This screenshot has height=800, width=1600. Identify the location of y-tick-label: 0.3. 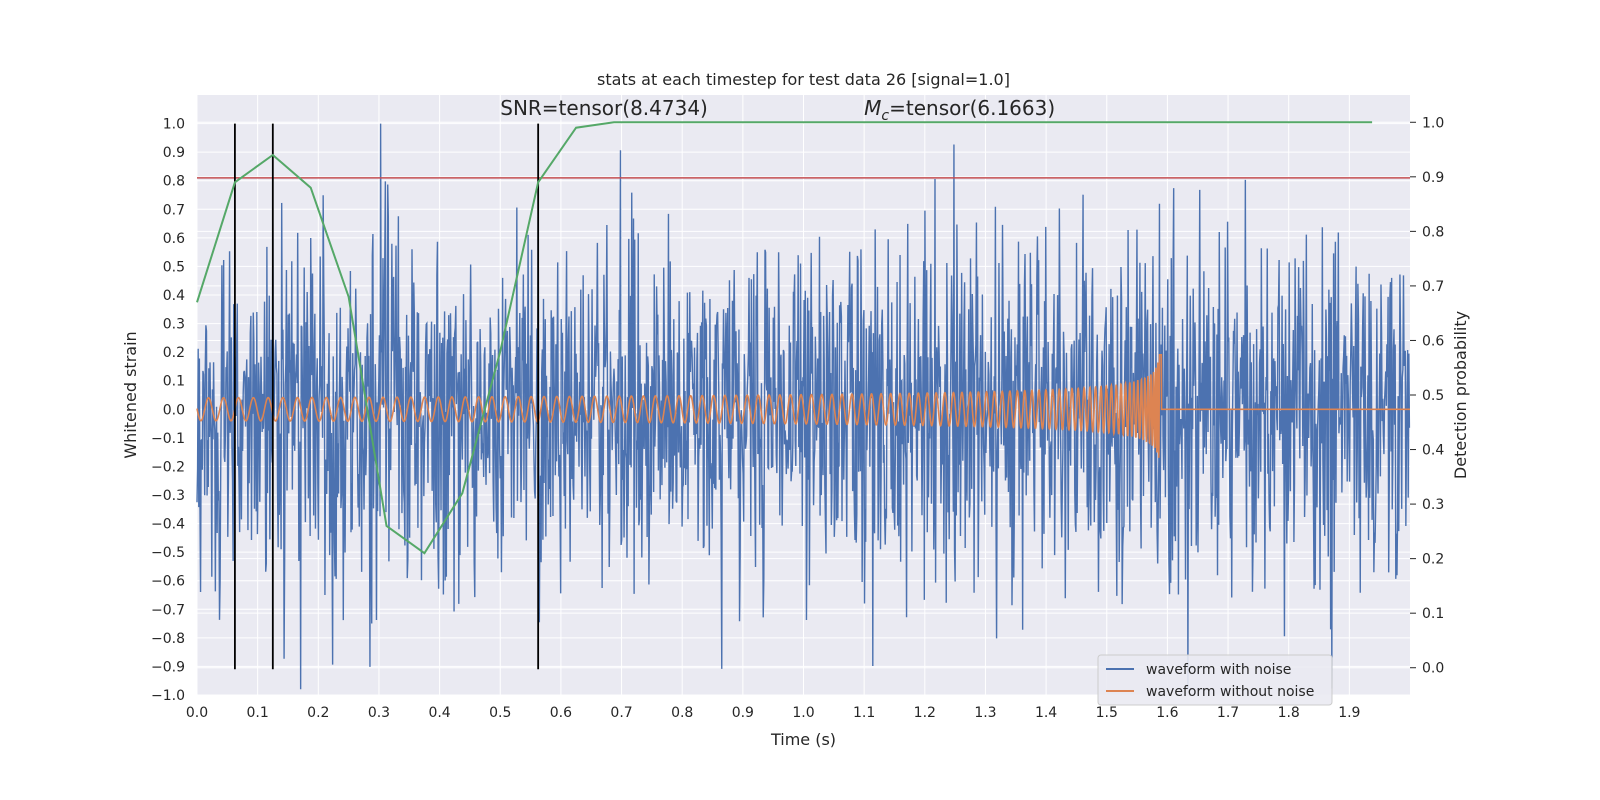
(174, 325).